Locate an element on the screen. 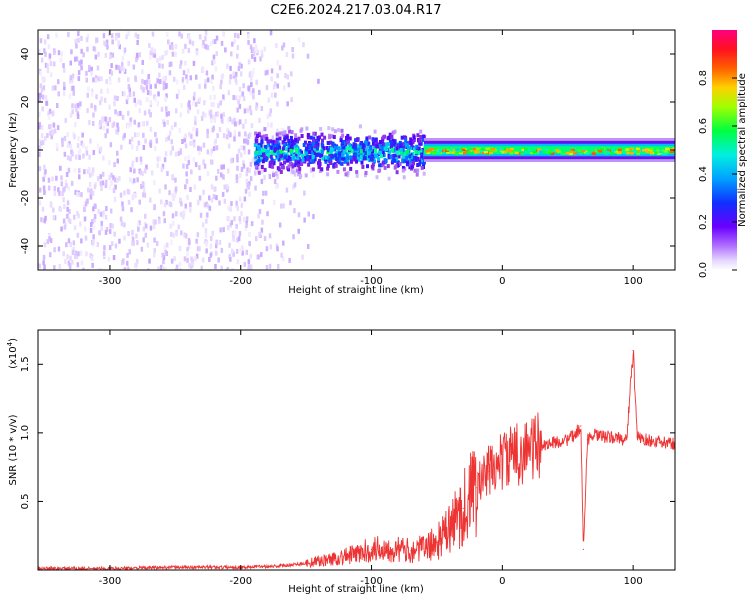  y-tick-label: 0 is located at coordinates (25, 150).